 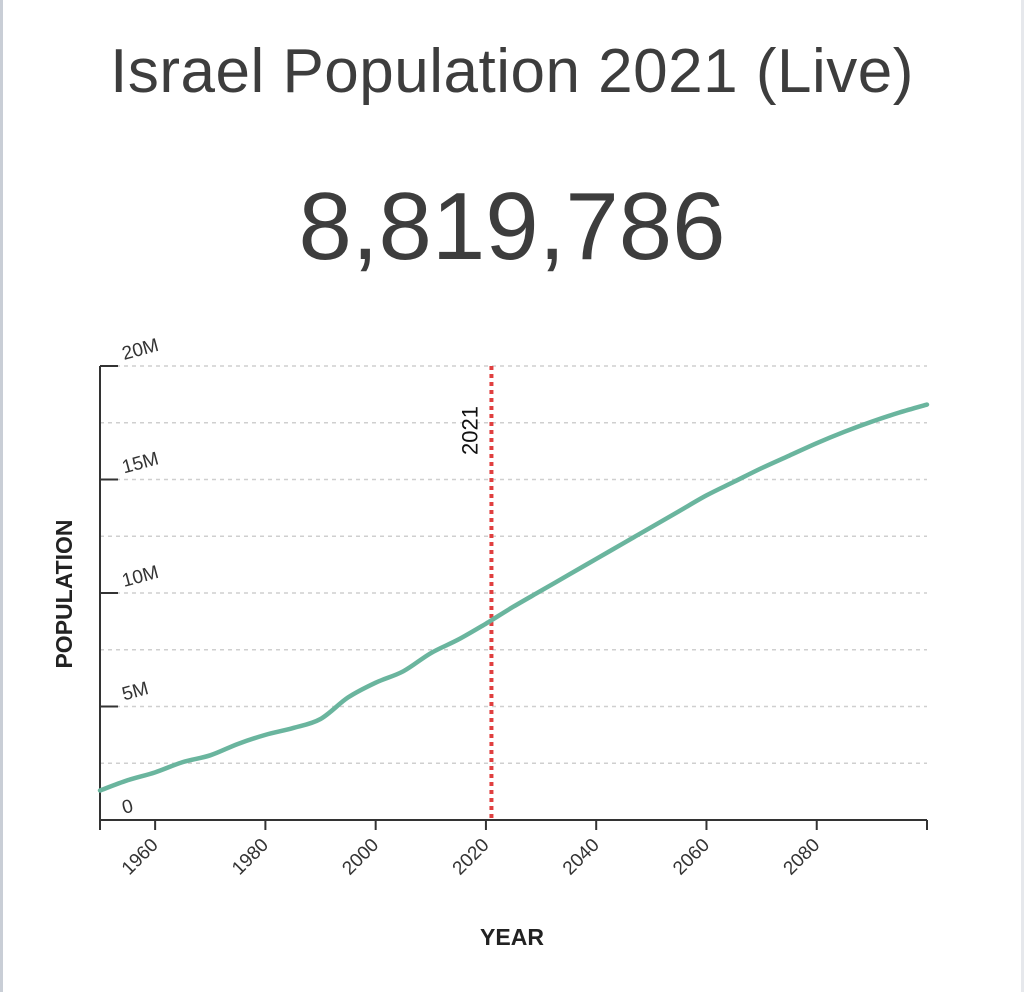 What do you see at coordinates (581, 857) in the screenshot?
I see `x-tick-label: 2040` at bounding box center [581, 857].